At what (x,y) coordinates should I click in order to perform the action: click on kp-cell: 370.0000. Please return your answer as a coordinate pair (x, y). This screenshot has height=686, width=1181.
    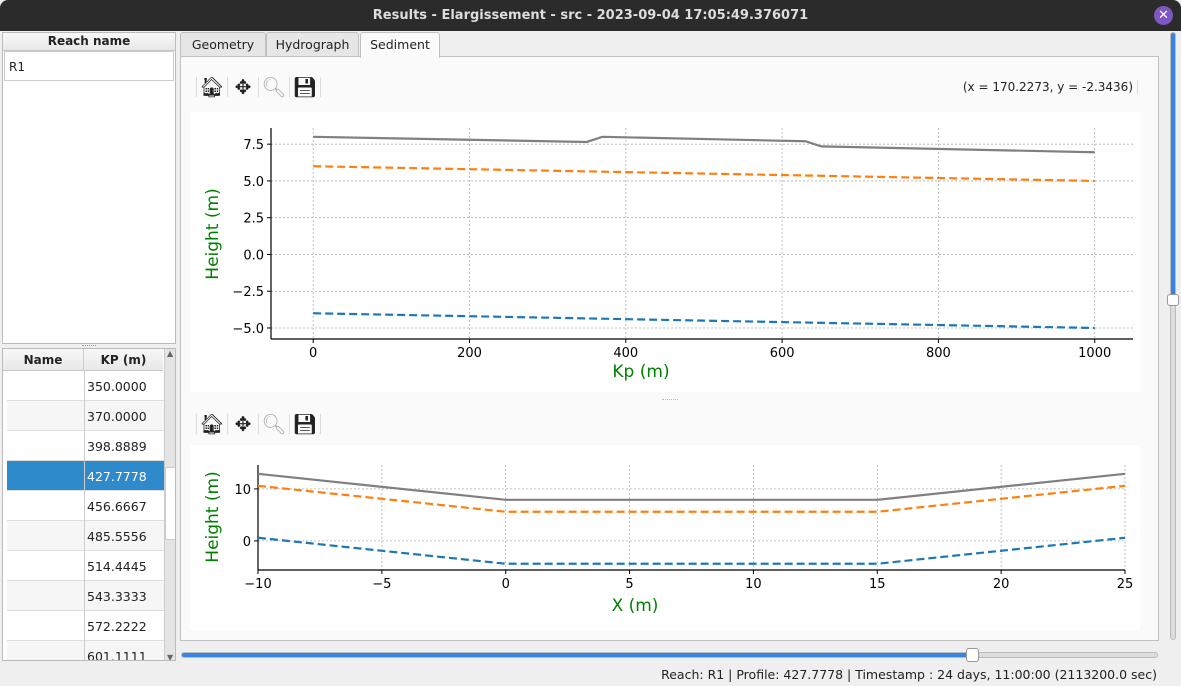
    Looking at the image, I should click on (117, 416).